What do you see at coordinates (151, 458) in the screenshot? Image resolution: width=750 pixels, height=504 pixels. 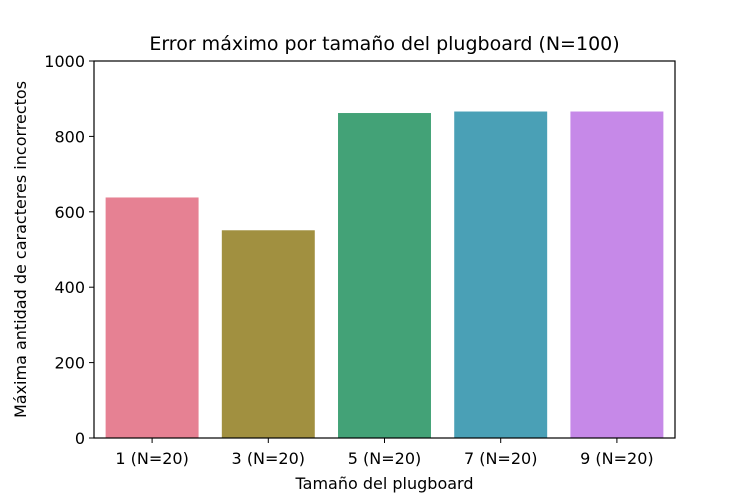 I see `x-tick-label: 1 (N=20)` at bounding box center [151, 458].